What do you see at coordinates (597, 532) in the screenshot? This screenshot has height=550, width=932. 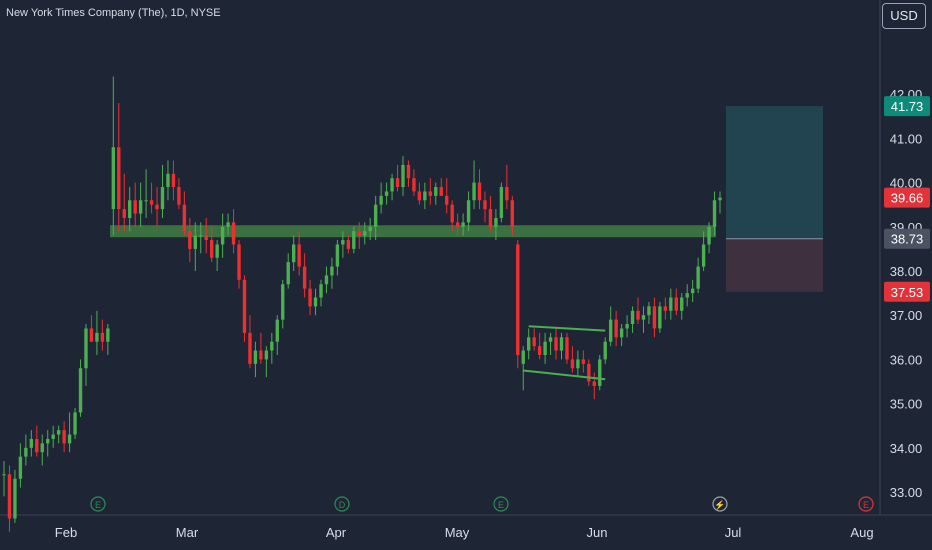 I see `time-tick-label: Jun` at bounding box center [597, 532].